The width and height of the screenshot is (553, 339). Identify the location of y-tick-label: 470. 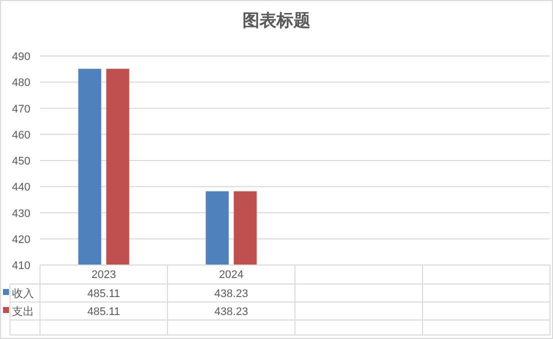
(21, 109).